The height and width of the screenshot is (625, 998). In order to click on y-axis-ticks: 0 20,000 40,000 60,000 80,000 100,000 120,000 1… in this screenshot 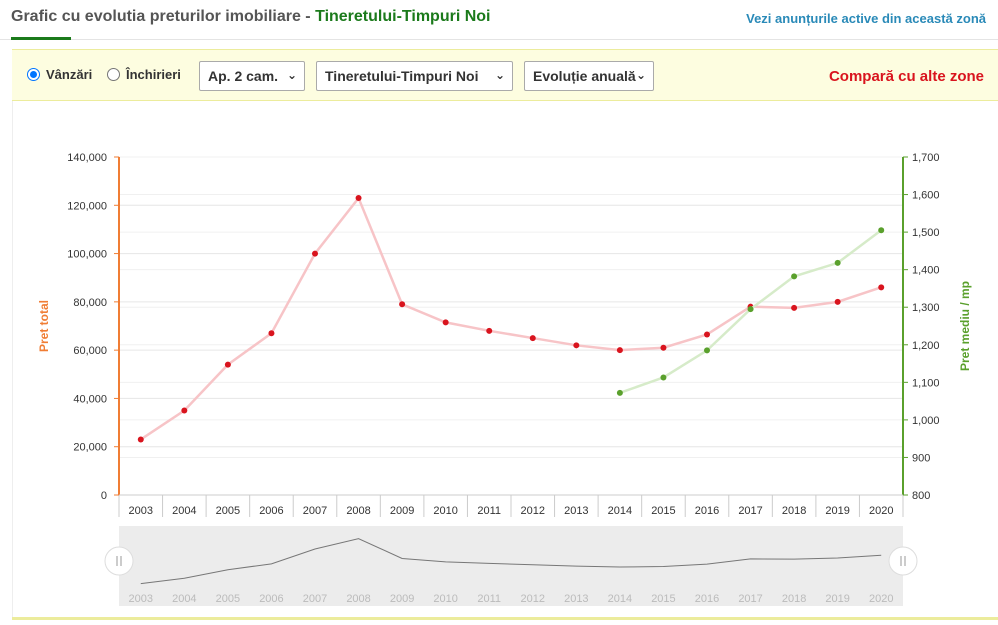, I will do `click(93, 327)`.